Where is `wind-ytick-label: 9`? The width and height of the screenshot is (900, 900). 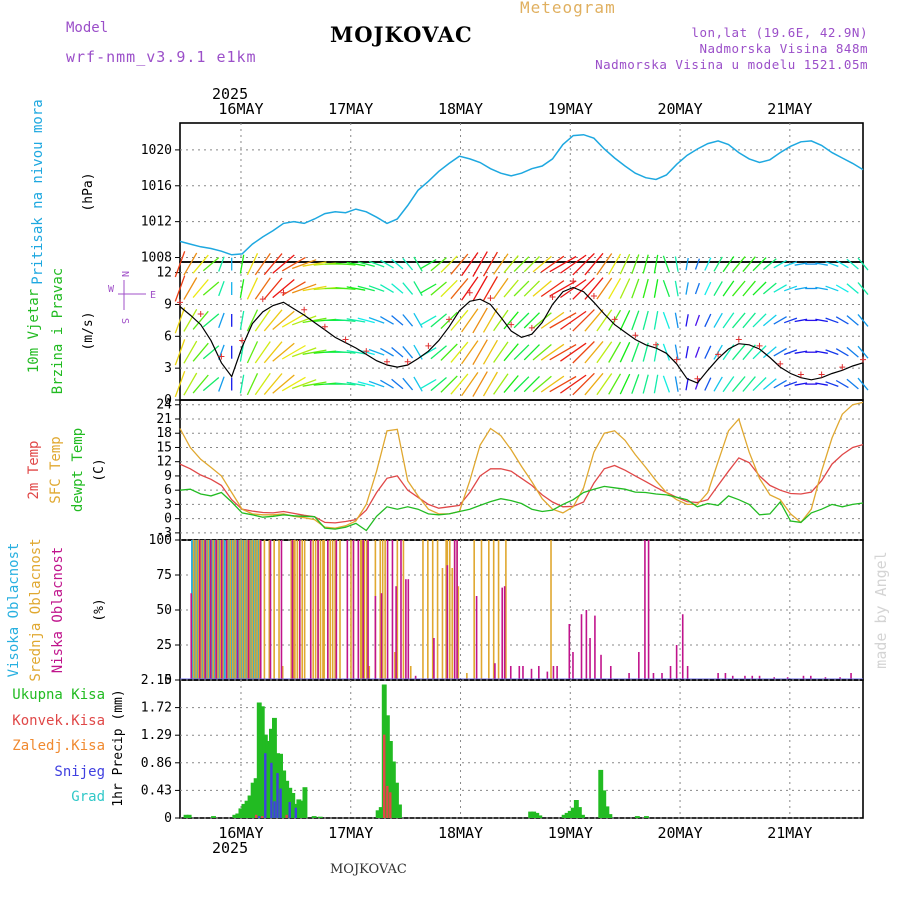 wind-ytick-label: 9 is located at coordinates (168, 304).